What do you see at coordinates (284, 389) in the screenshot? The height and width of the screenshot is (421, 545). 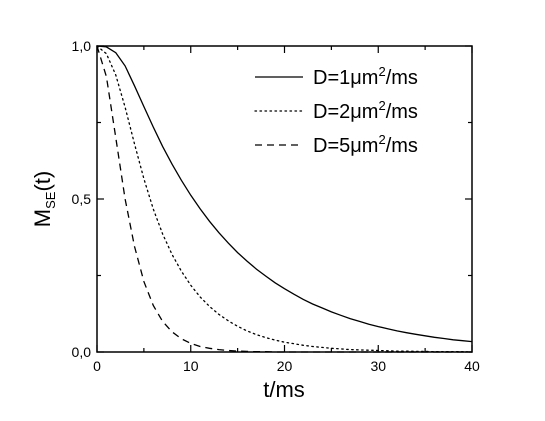 I see `x-axis-label: t/ms` at bounding box center [284, 389].